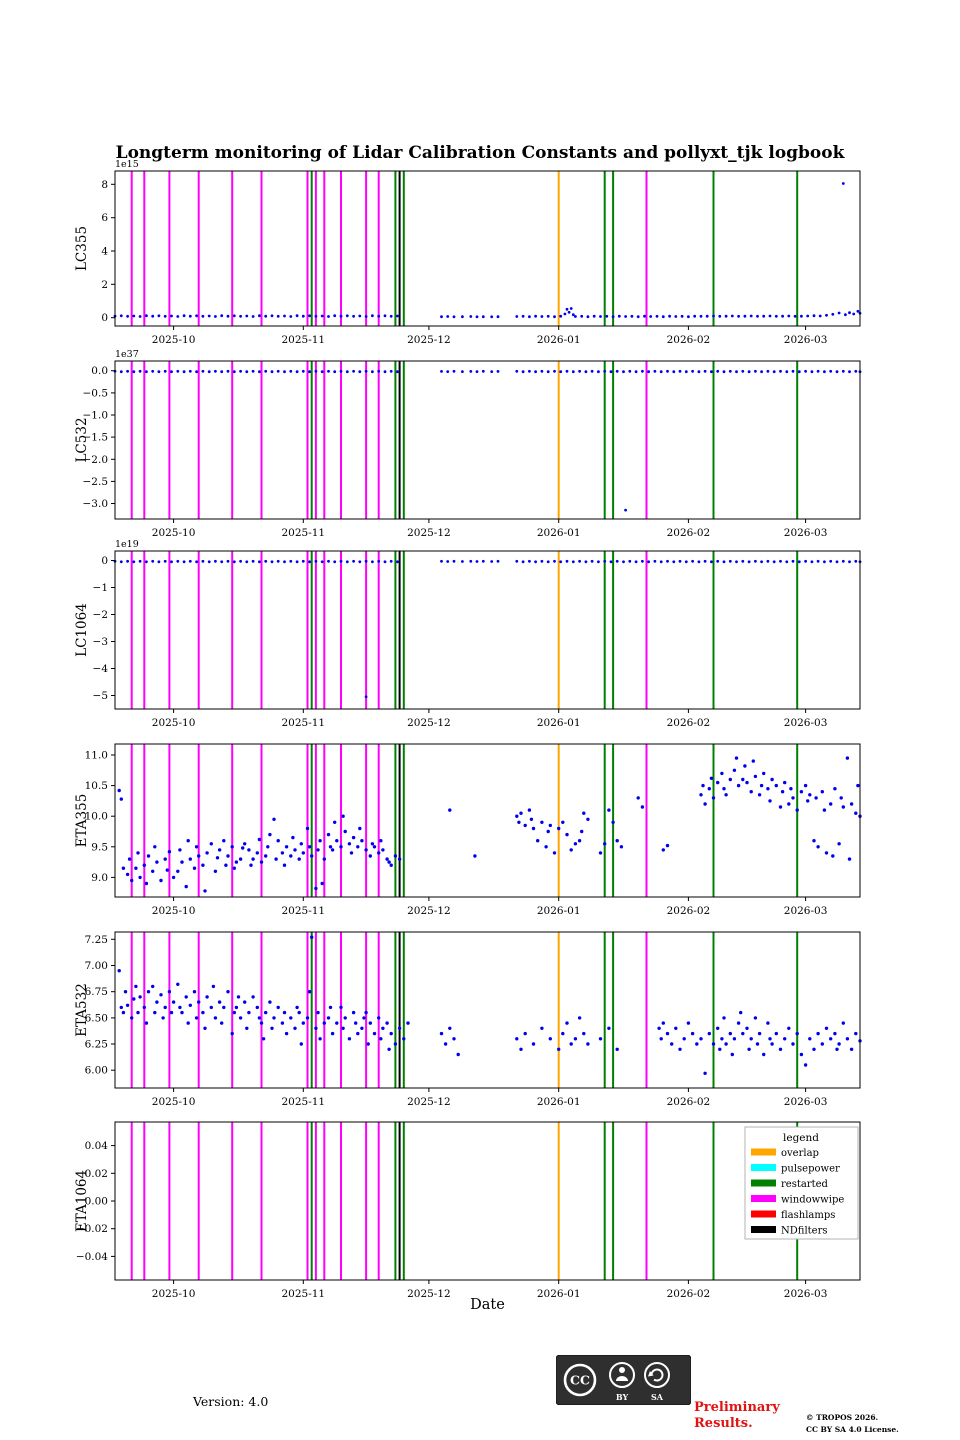  Describe the element at coordinates (651, 1374) in the screenshot. I see `sa-arrow-head` at that location.